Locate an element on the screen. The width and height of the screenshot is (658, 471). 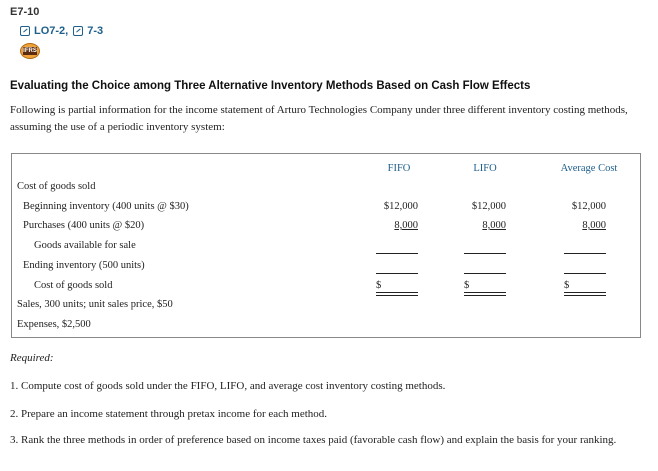
lo-link-1: LO7-2, is located at coordinates (51, 31).